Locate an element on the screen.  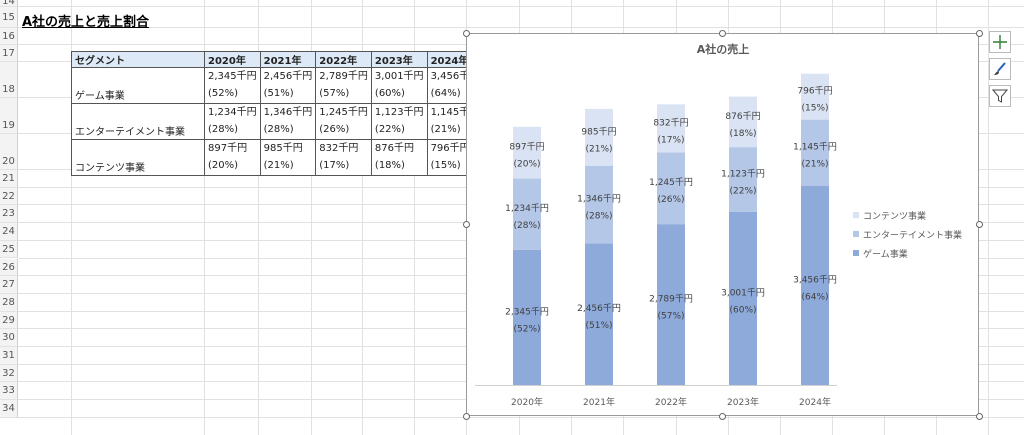
plus-icon is located at coordinates (1000, 42).